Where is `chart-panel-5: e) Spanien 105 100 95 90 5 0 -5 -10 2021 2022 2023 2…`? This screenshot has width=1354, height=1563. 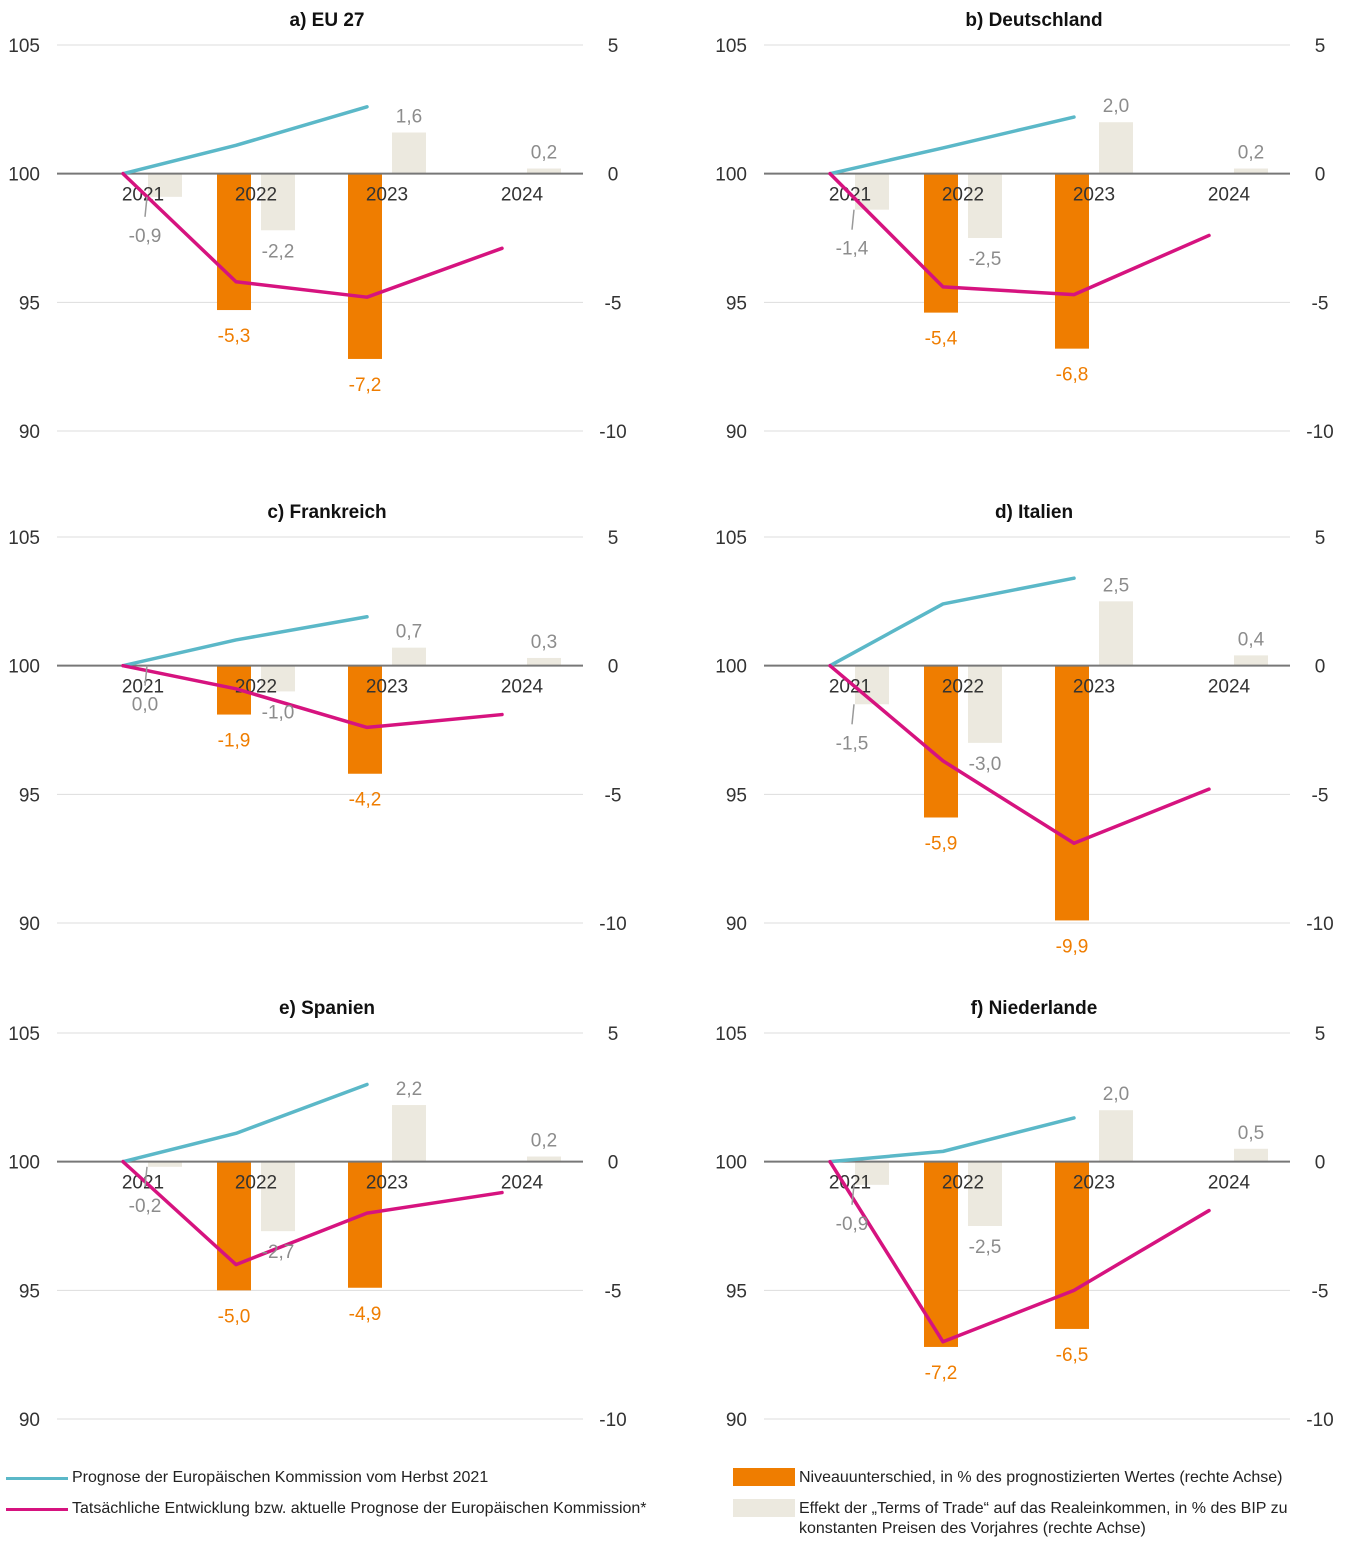
chart-panel-5: e) Spanien 105 100 95 90 5 0 -5 -10 2021 2022 2023 2… is located at coordinates (317, 1214).